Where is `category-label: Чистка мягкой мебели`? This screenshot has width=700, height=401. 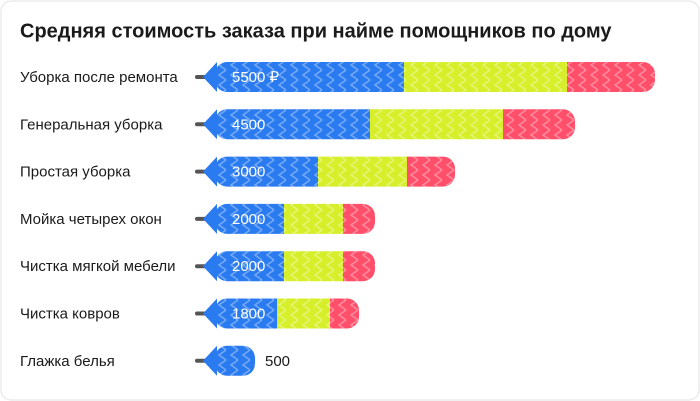 category-label: Чистка мягкой мебели is located at coordinates (98, 266).